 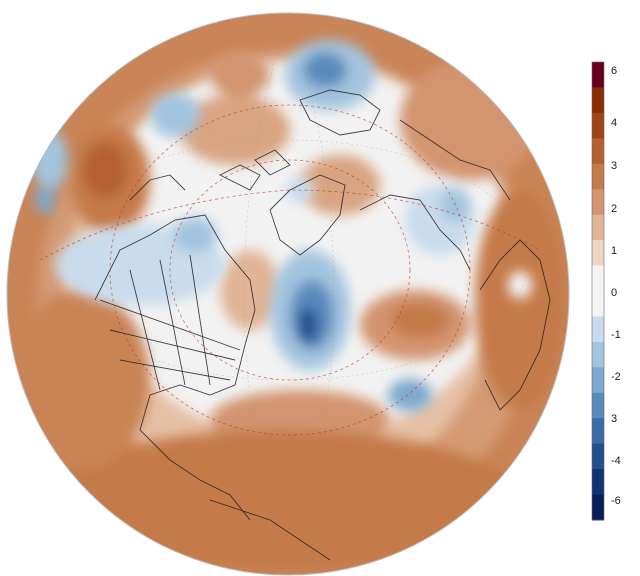 I want to click on colorbar-frame, so click(x=598, y=291).